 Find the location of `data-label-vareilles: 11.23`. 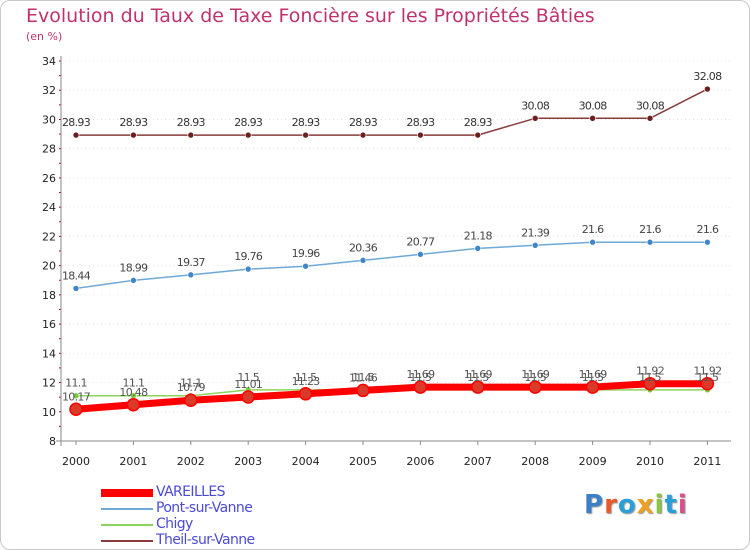

data-label-vareilles: 11.23 is located at coordinates (306, 381).